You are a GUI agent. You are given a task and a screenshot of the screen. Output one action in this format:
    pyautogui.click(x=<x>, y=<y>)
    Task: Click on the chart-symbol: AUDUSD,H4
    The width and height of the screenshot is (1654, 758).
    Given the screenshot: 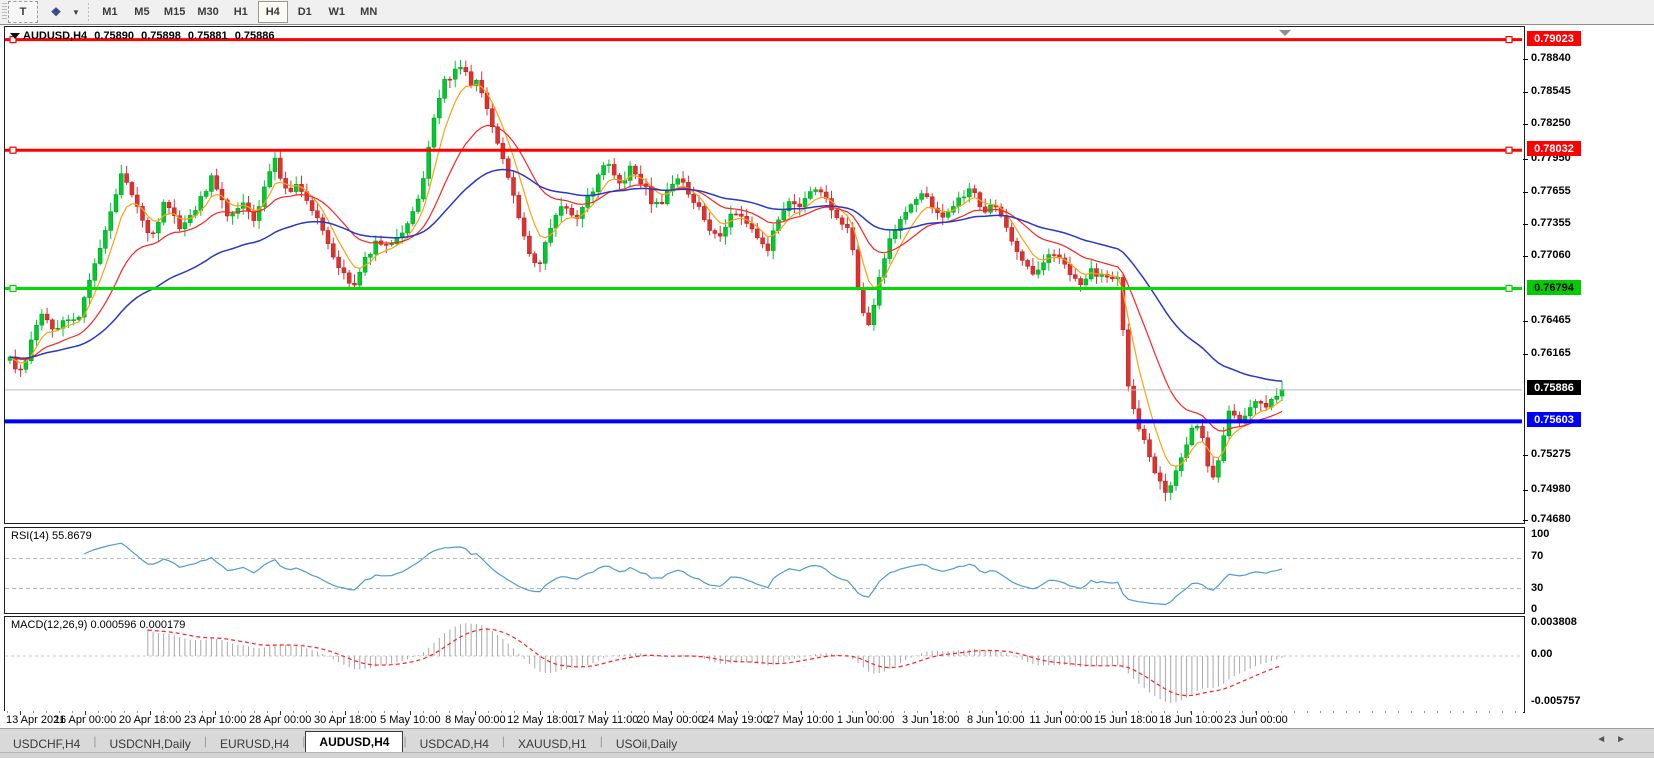 What is the action you would take?
    pyautogui.click(x=55, y=36)
    